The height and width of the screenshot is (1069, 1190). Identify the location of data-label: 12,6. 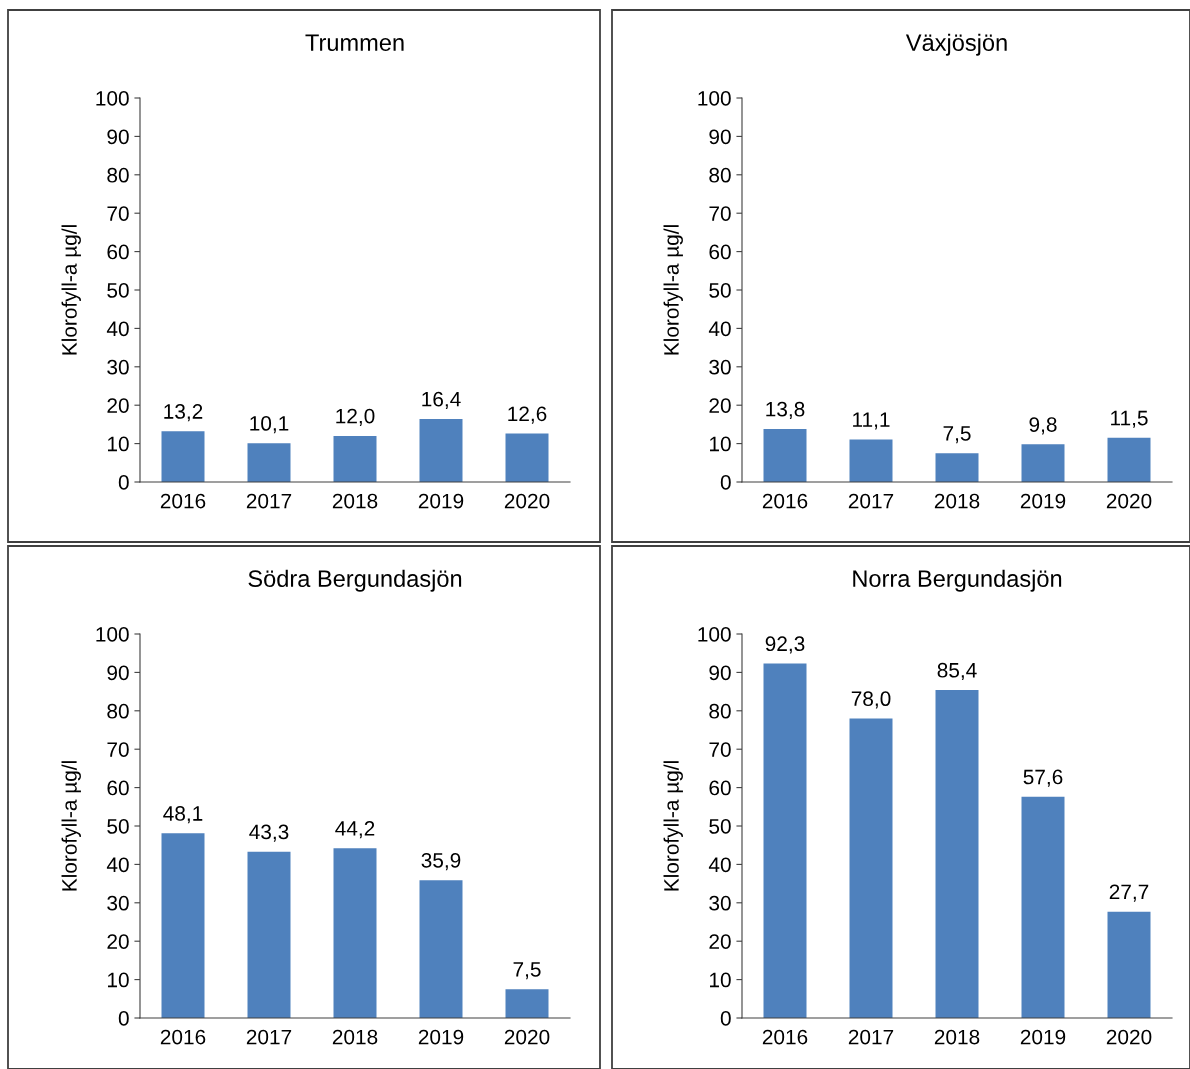
(527, 415).